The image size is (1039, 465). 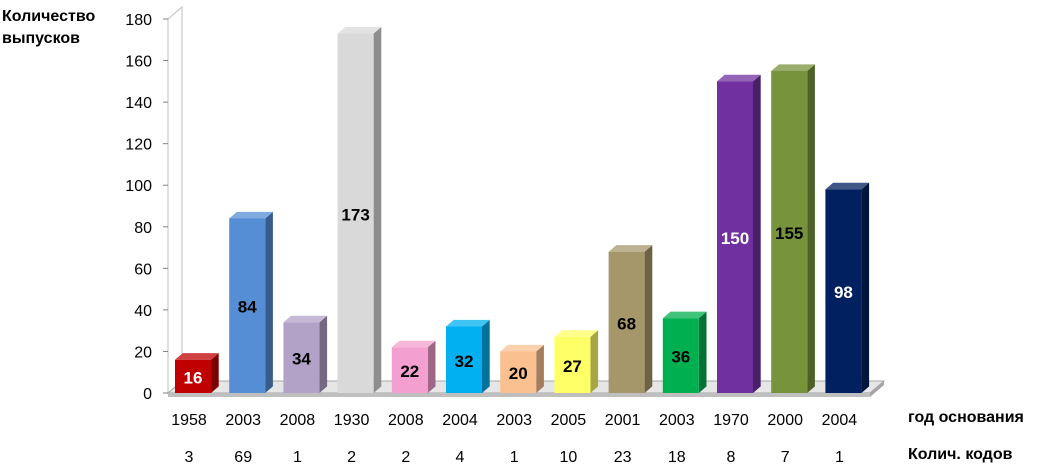 I want to click on bar-value-label: 84, so click(x=247, y=307).